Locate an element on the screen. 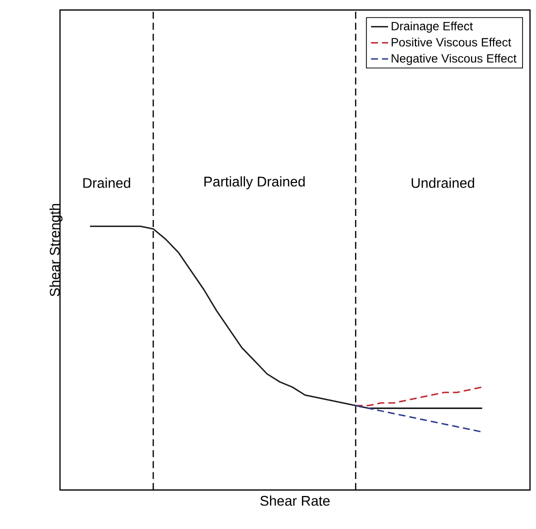  legend-label: Drainage Effect is located at coordinates (432, 27).